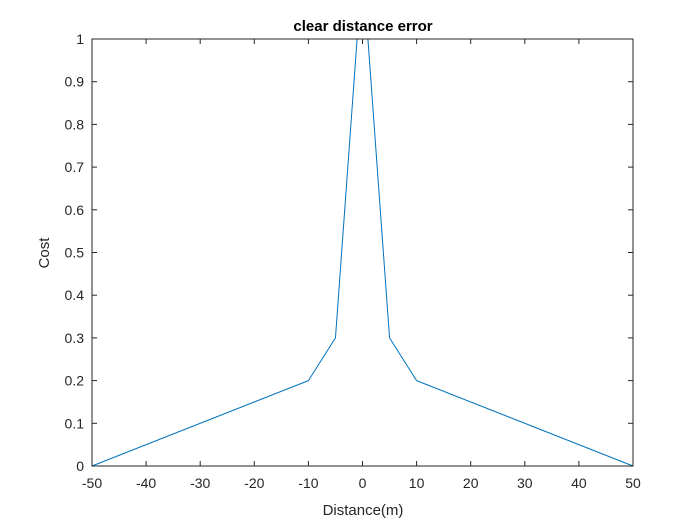  I want to click on y-tick-label: 0.7, so click(75, 167).